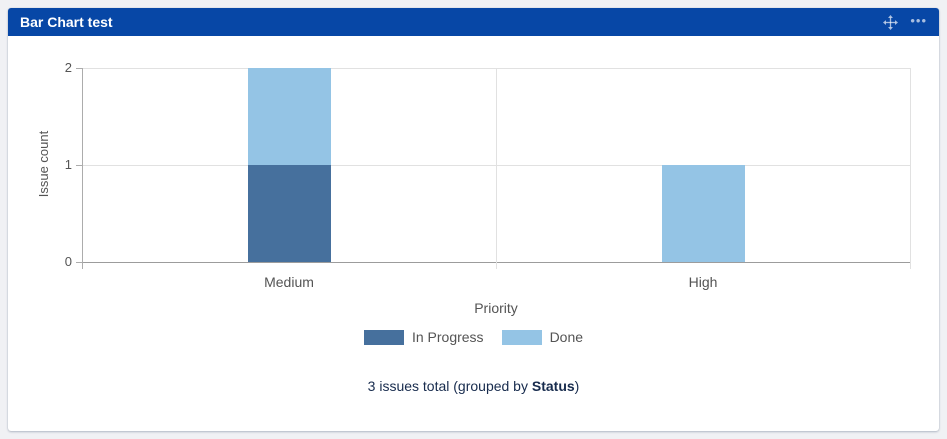 Image resolution: width=947 pixels, height=439 pixels. I want to click on bar-segment-in-progress, so click(289, 213).